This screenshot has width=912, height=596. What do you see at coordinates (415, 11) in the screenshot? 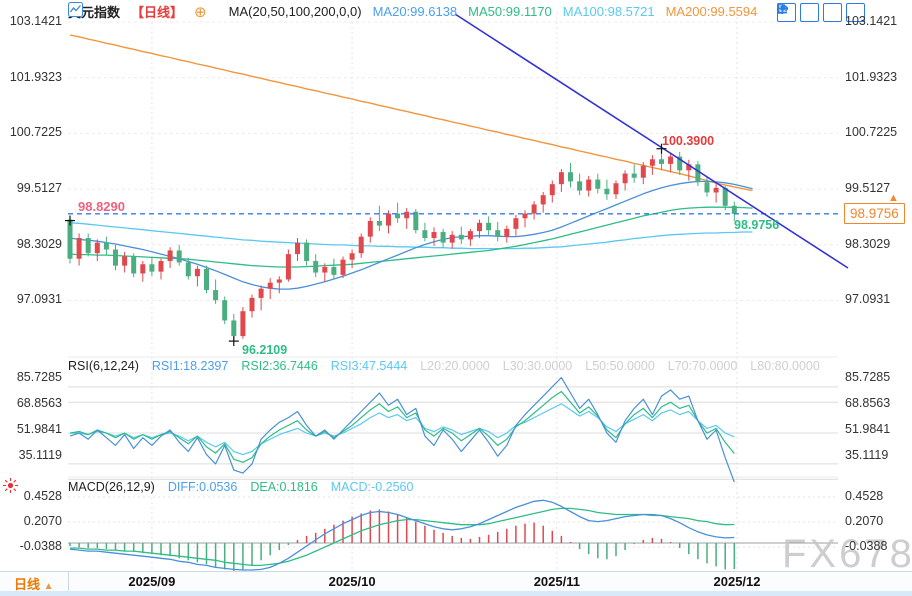
I see `ma20-value: MA20:99.6138` at bounding box center [415, 11].